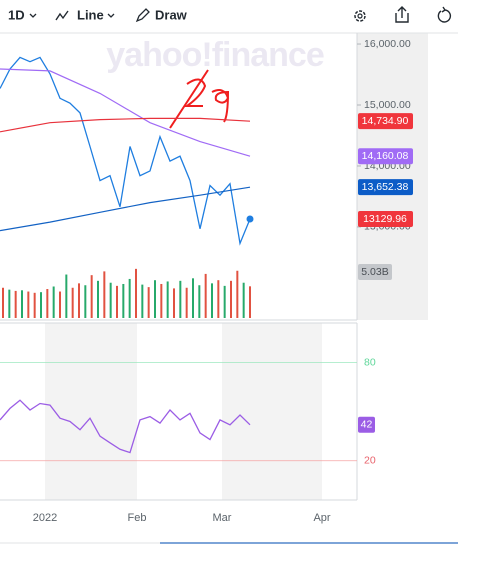 This screenshot has height=578, width=484. I want to click on y-tick-label: 20, so click(370, 461).